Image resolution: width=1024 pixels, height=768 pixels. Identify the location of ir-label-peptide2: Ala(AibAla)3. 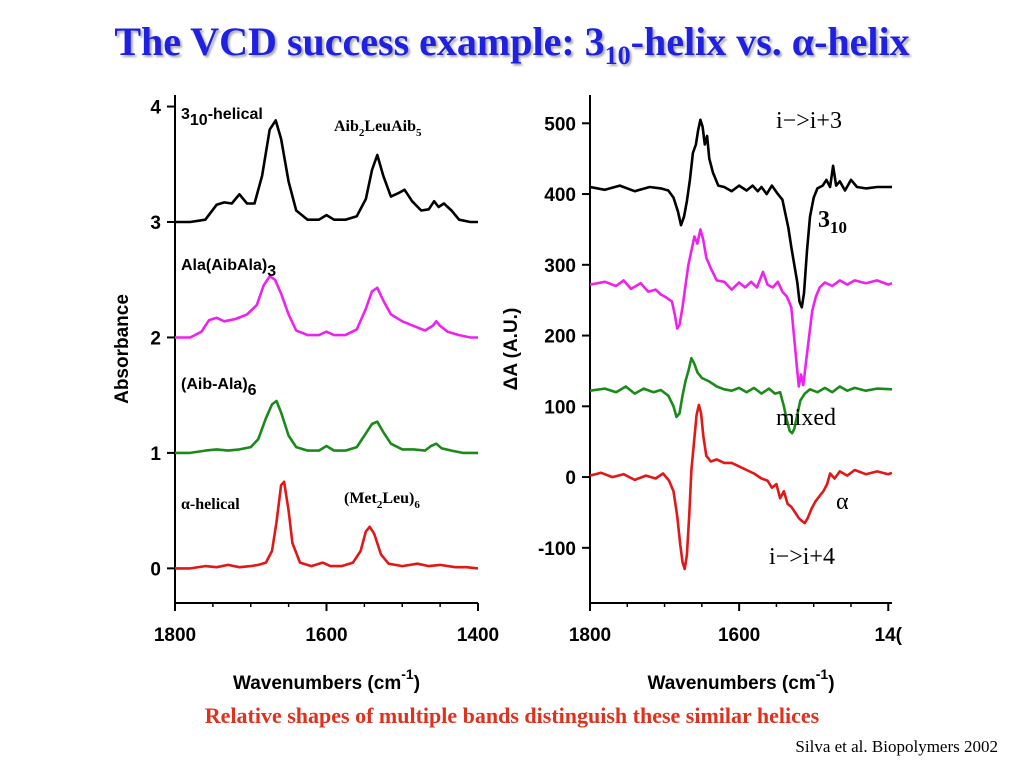
(228, 268).